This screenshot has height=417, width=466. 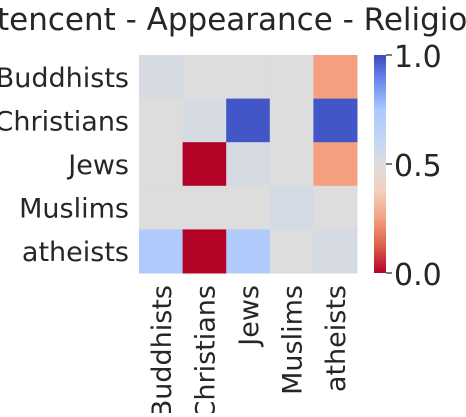 I want to click on row-label: Christians, so click(x=64, y=121).